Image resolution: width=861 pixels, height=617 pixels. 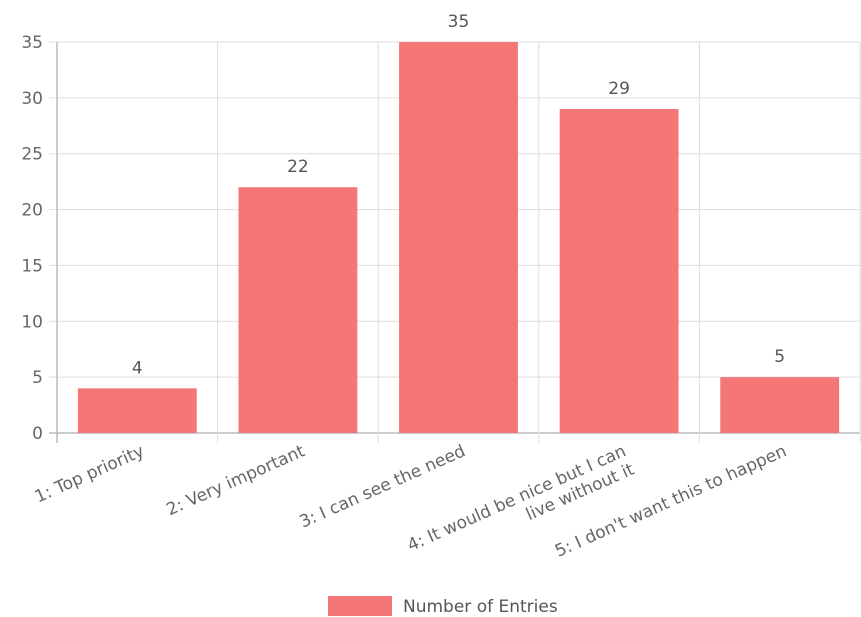 What do you see at coordinates (32, 238) in the screenshot?
I see `y-axis-ticks: 0 5 10 15 20 25 30 35` at bounding box center [32, 238].